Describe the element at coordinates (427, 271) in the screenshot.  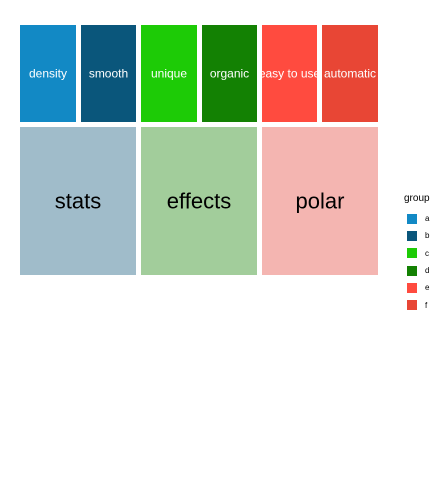
I see `legend-label-d: d` at that location.